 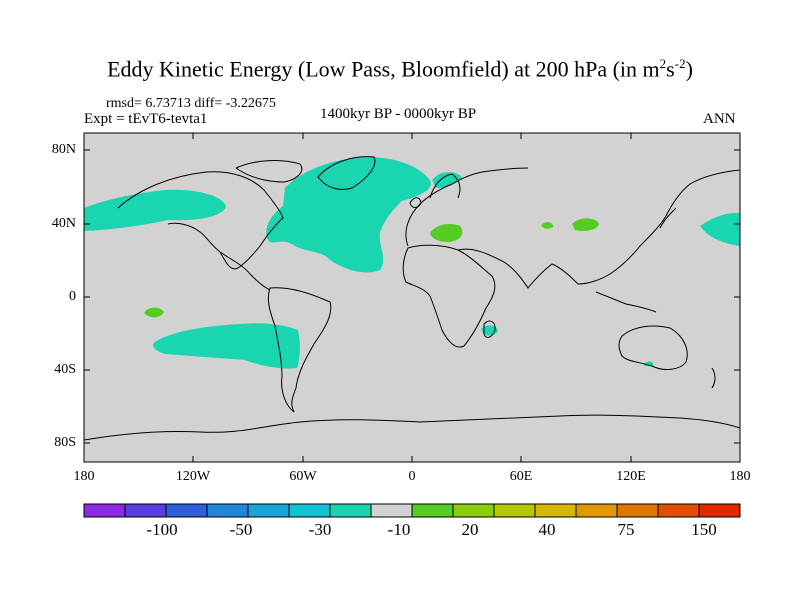 I want to click on tibet-anomaly, so click(x=585, y=224).